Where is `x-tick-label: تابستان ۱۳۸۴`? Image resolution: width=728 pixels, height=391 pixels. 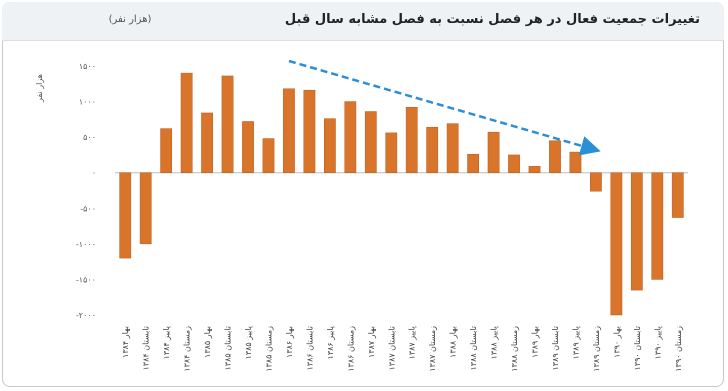 x-tick-label: تابستان ۱۳۸۴ is located at coordinates (146, 348).